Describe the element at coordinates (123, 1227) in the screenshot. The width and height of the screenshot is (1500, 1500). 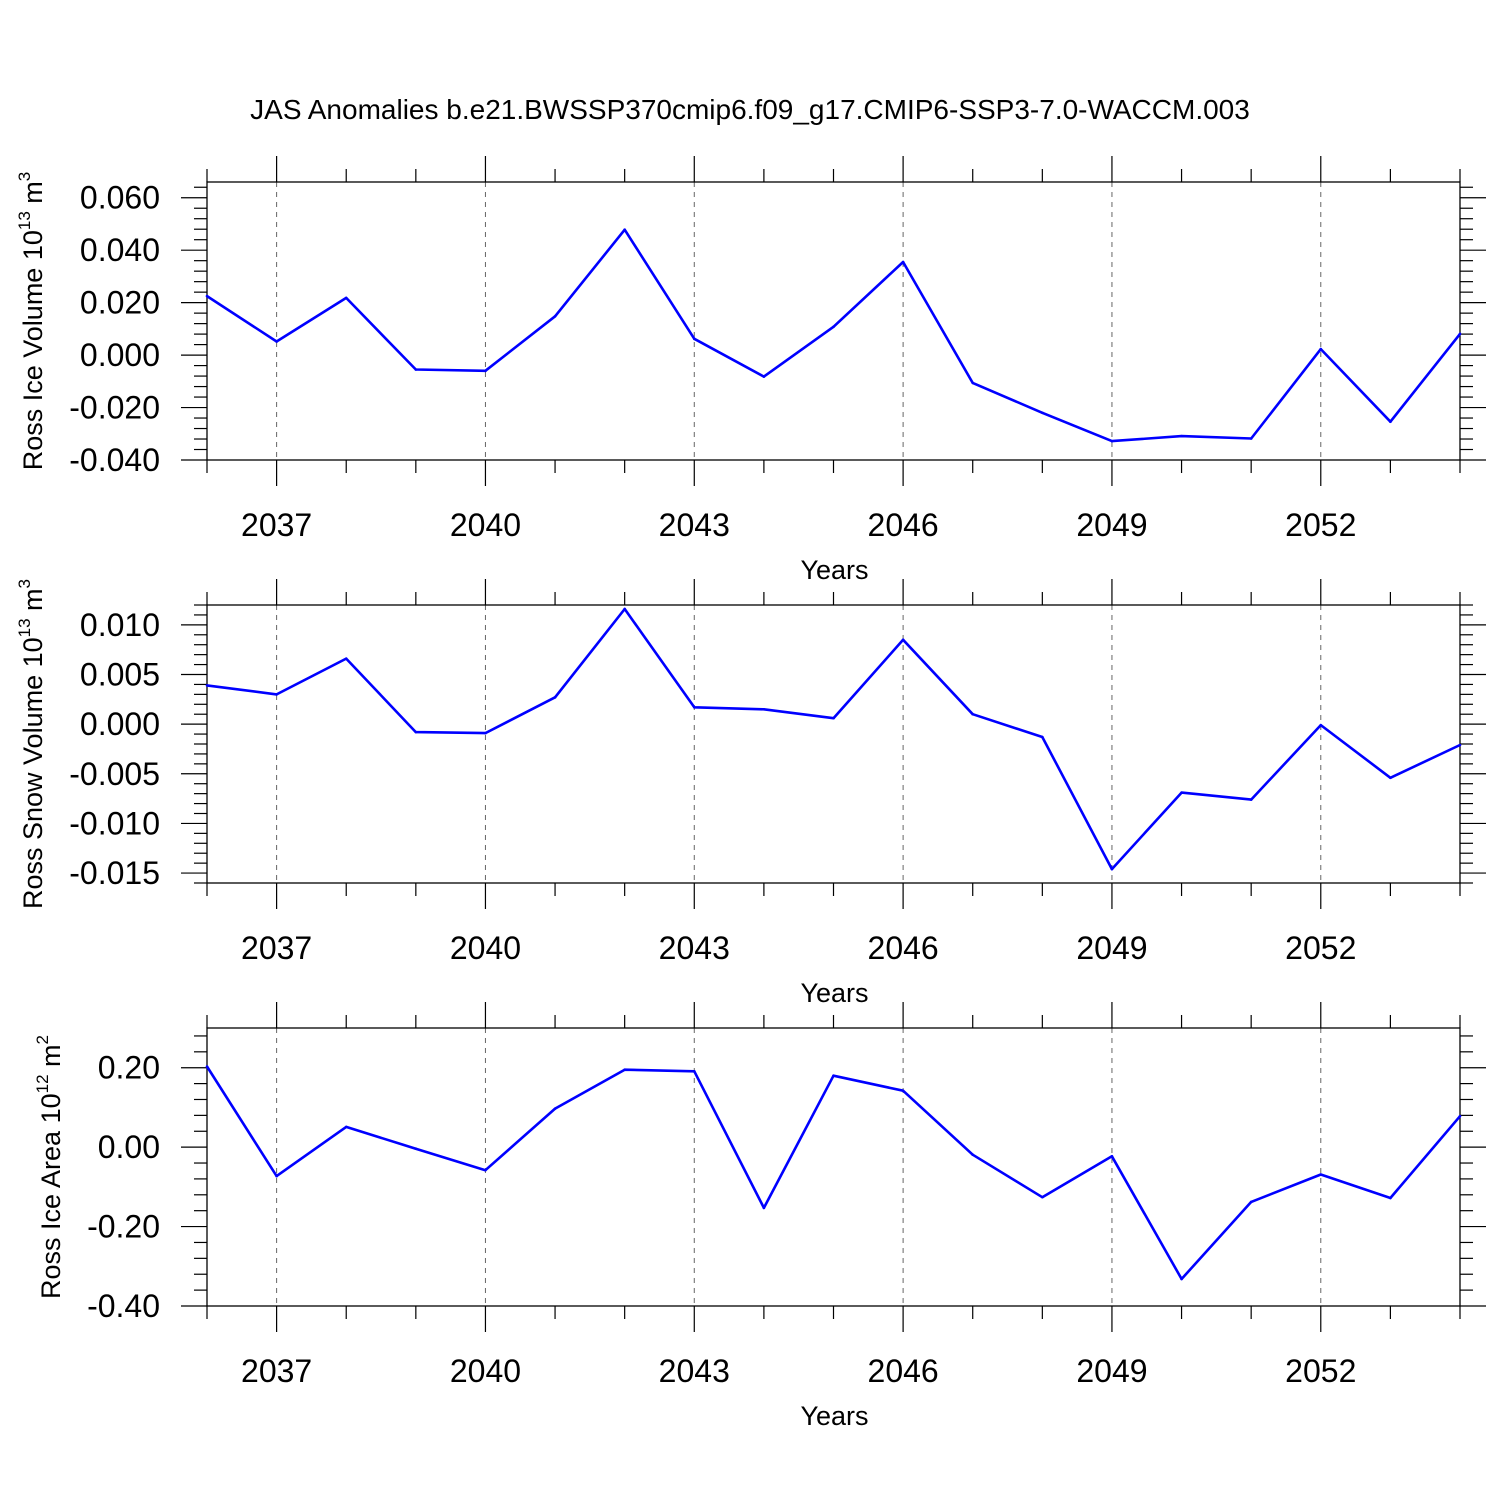
I see `y-tick-label: -0.20` at that location.